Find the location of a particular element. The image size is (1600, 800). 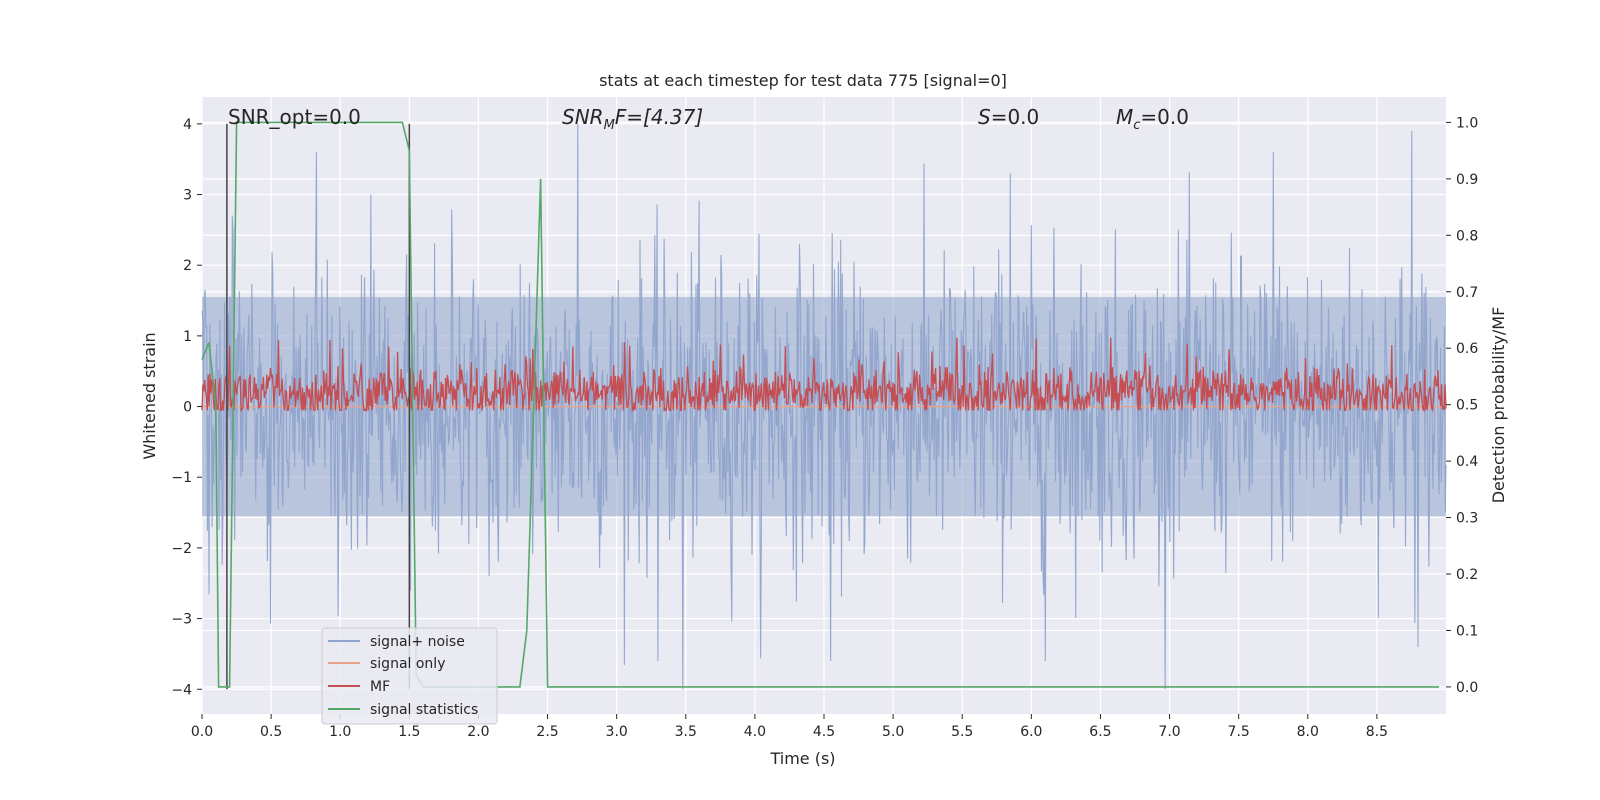

annotation-mc-subscript: c is located at coordinates (1136, 125).